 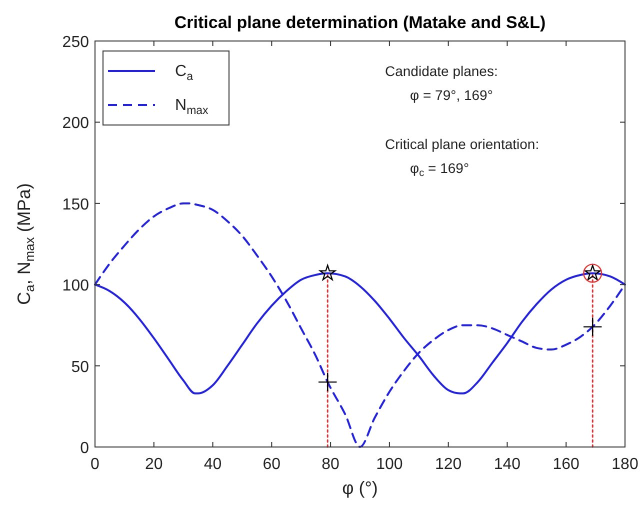 What do you see at coordinates (625, 464) in the screenshot?
I see `x-tick-label: 180` at bounding box center [625, 464].